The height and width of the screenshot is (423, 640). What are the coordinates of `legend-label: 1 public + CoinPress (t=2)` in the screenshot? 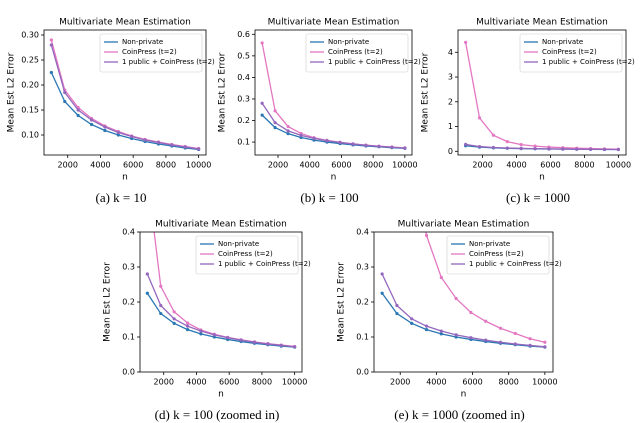 It's located at (168, 62).